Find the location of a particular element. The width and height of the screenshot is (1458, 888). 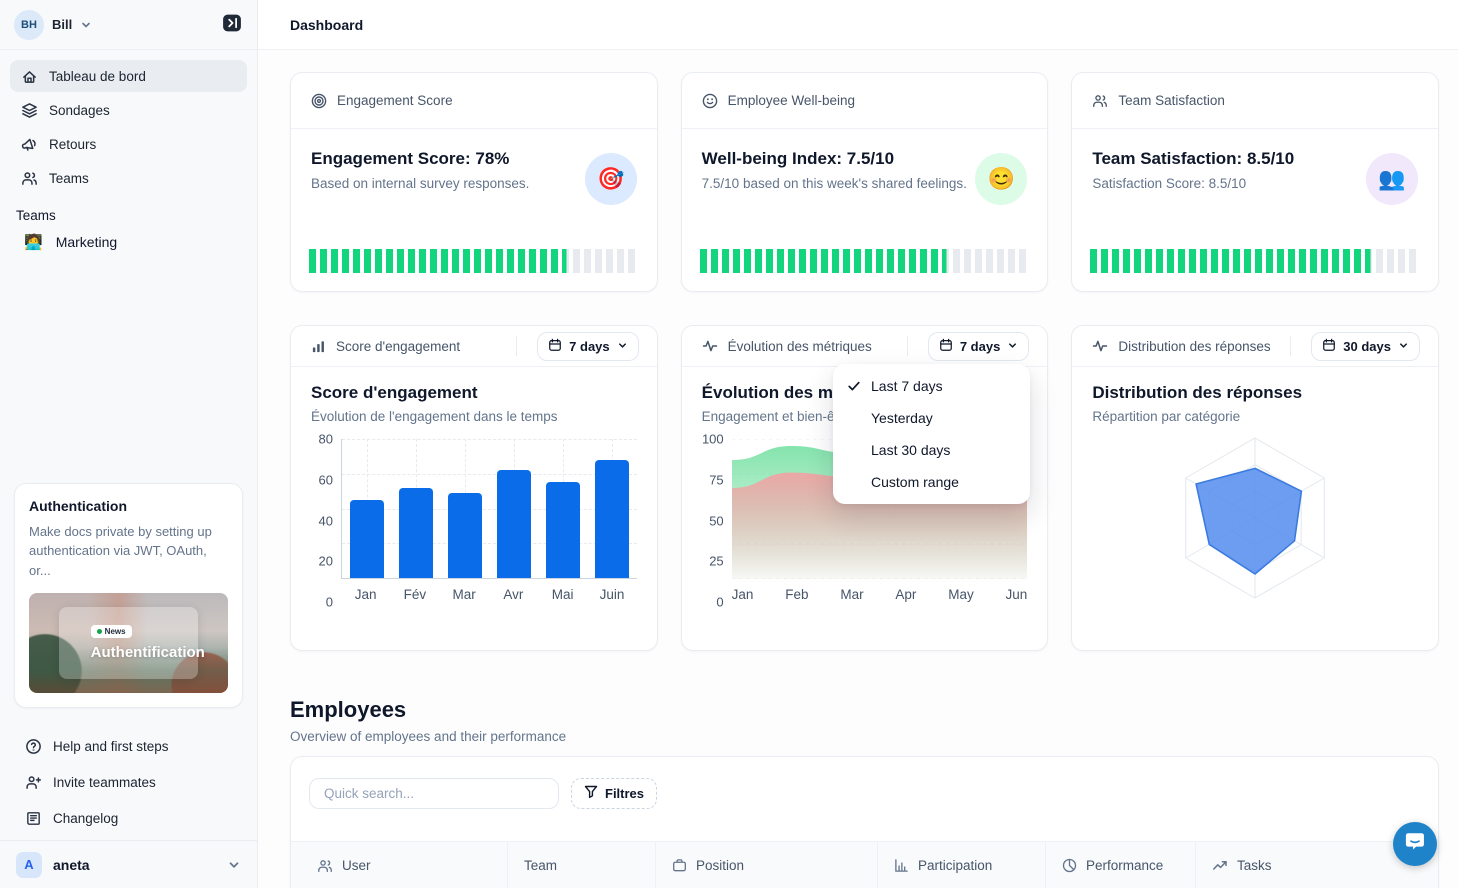

column-header-label: Participation is located at coordinates (955, 865).